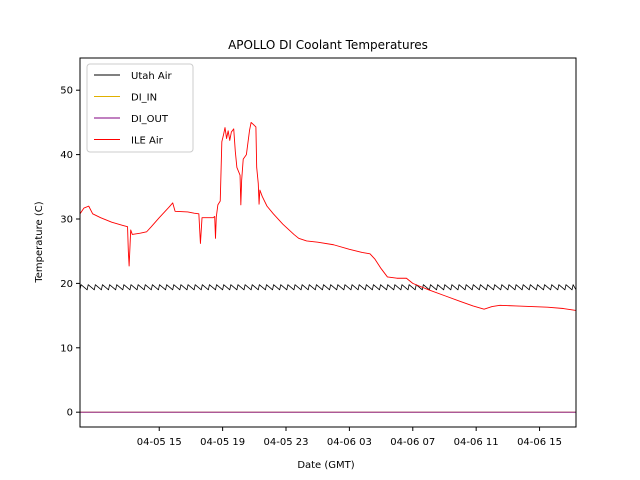 Image resolution: width=640 pixels, height=480 pixels. I want to click on legend-box, so click(140, 108).